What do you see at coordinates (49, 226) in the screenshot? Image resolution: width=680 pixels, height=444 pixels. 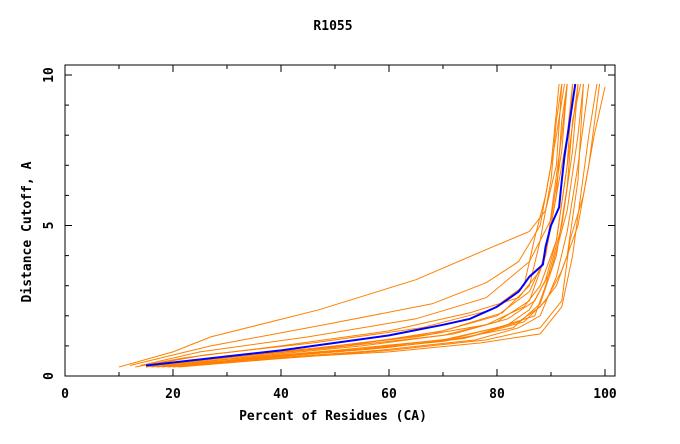 I see `y-tick-label: 5` at bounding box center [49, 226].